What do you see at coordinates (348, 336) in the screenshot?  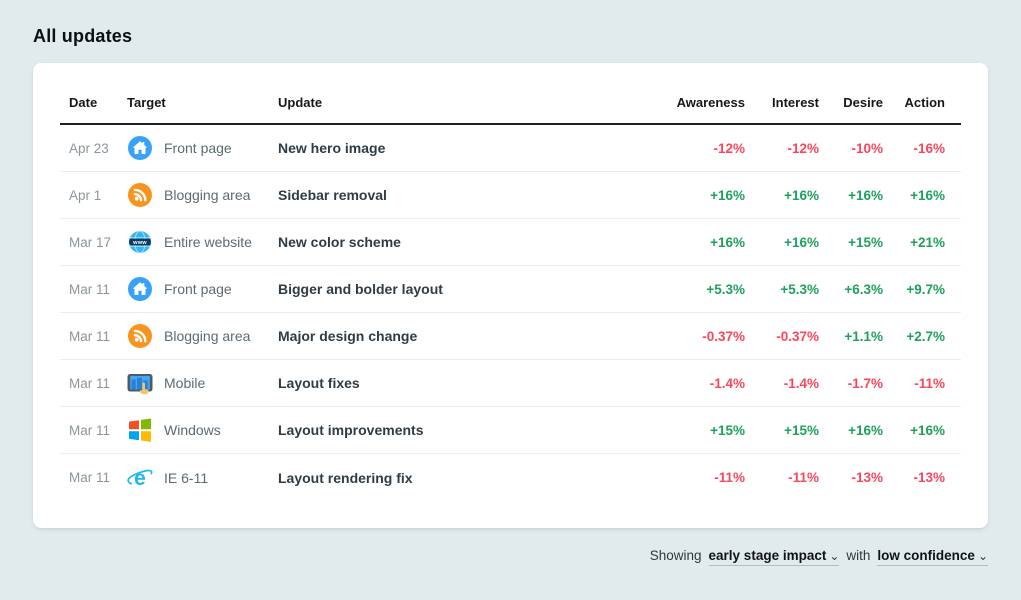 I see `update-title: Major design change` at bounding box center [348, 336].